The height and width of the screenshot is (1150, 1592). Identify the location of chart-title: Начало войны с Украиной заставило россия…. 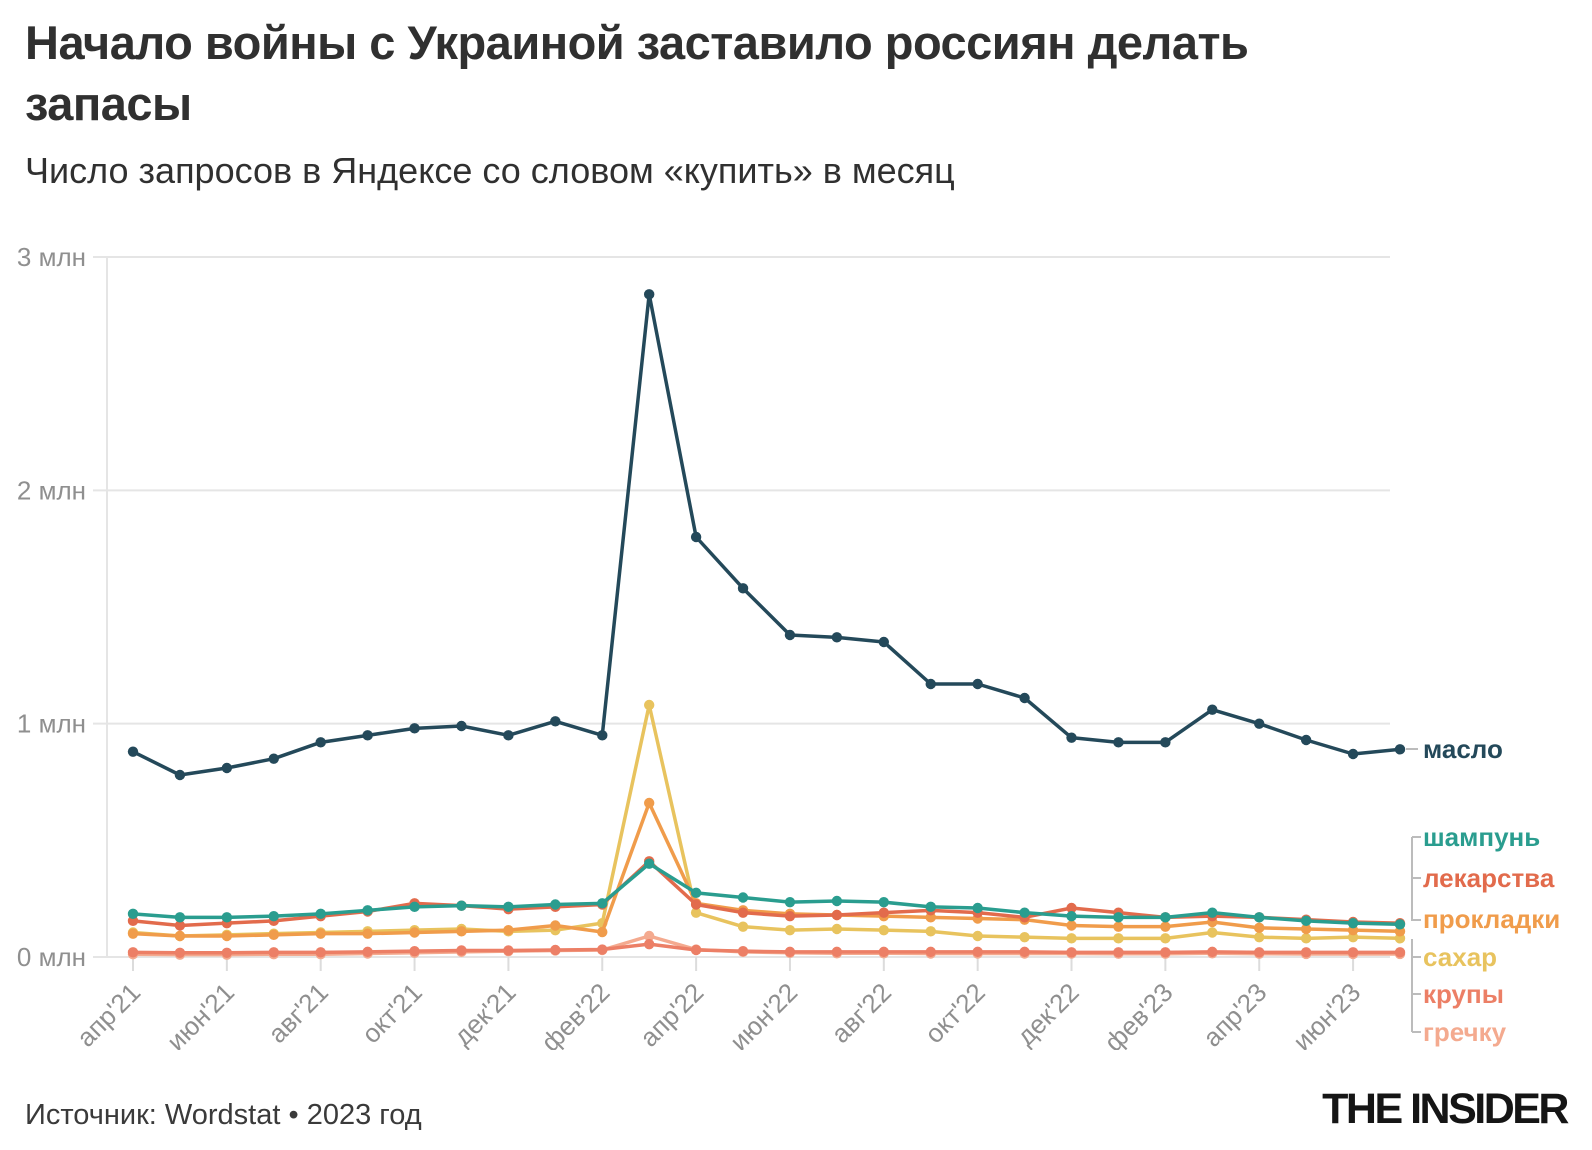
(795, 73).